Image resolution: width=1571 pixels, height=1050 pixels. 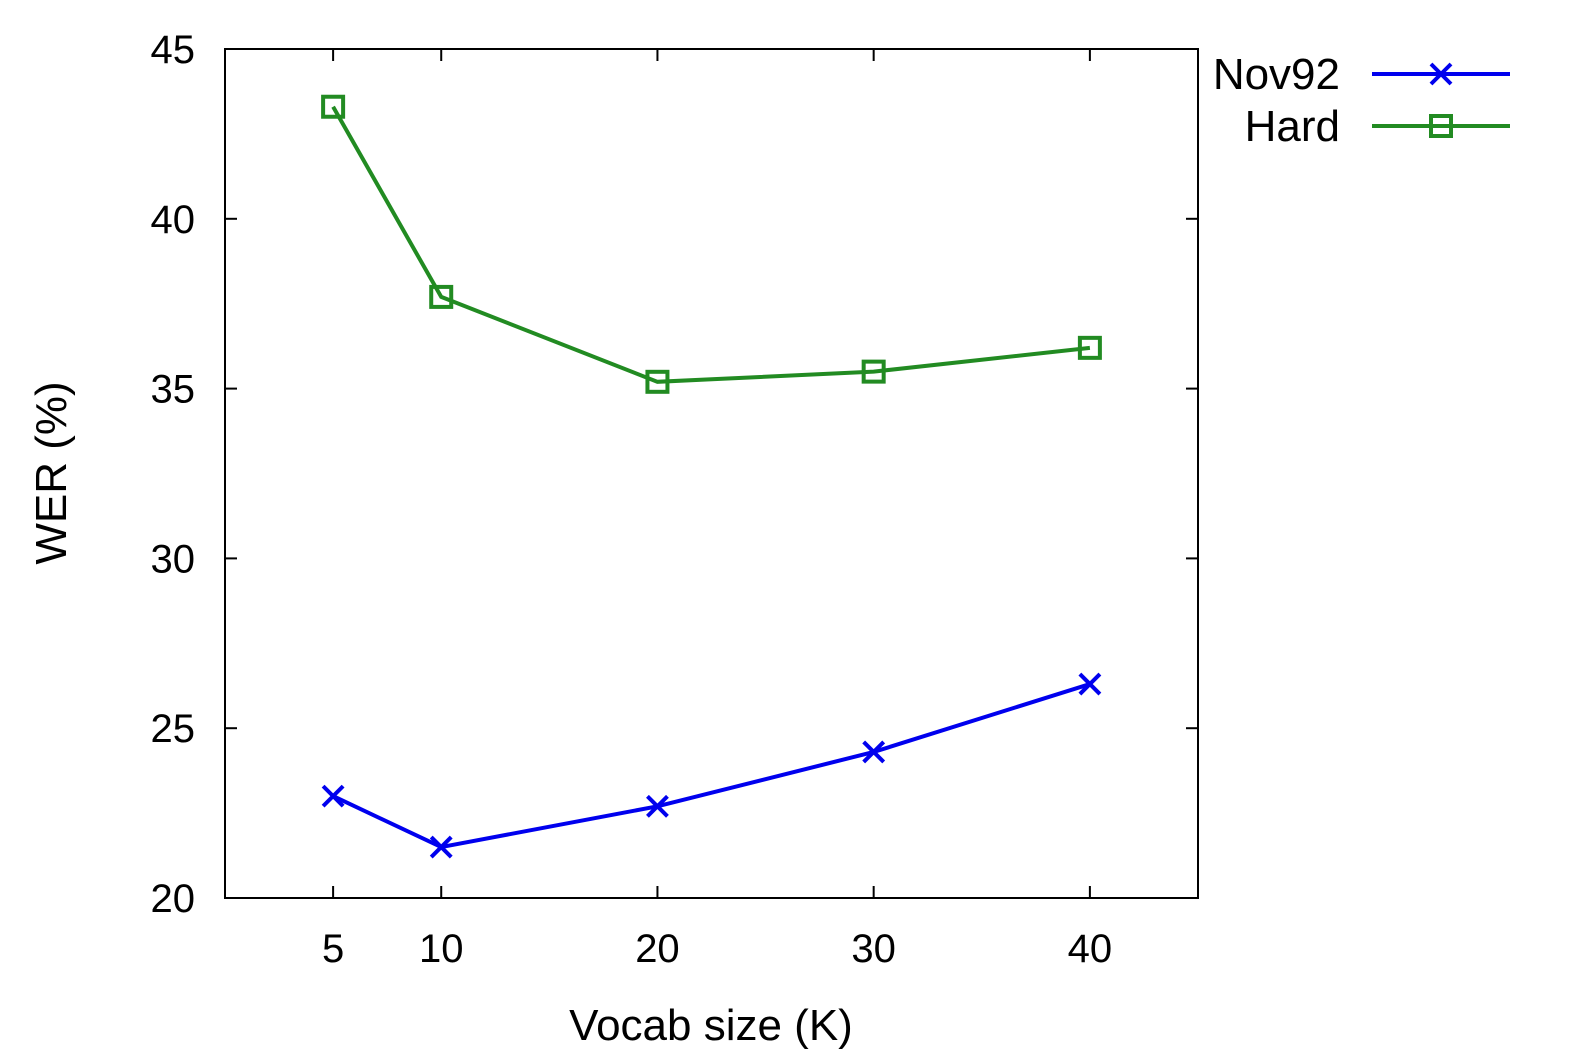 I want to click on legend-item-hard: Hard, so click(x=1377, y=126).